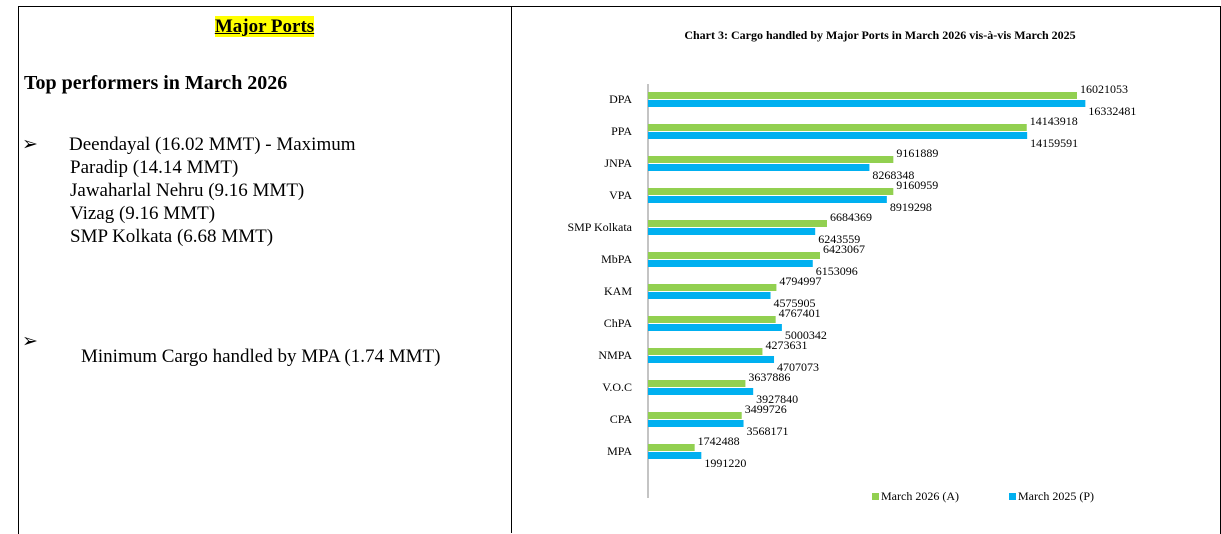  What do you see at coordinates (621, 419) in the screenshot?
I see `category-label: CPA` at bounding box center [621, 419].